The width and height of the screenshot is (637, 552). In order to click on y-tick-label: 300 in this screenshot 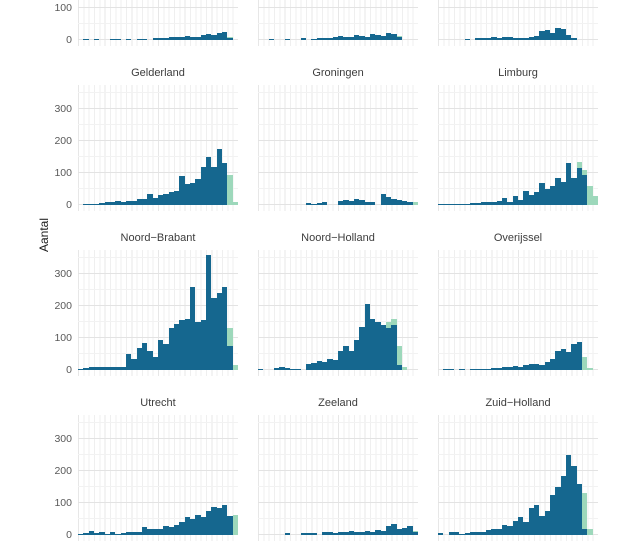, I will do `click(63, 109)`.